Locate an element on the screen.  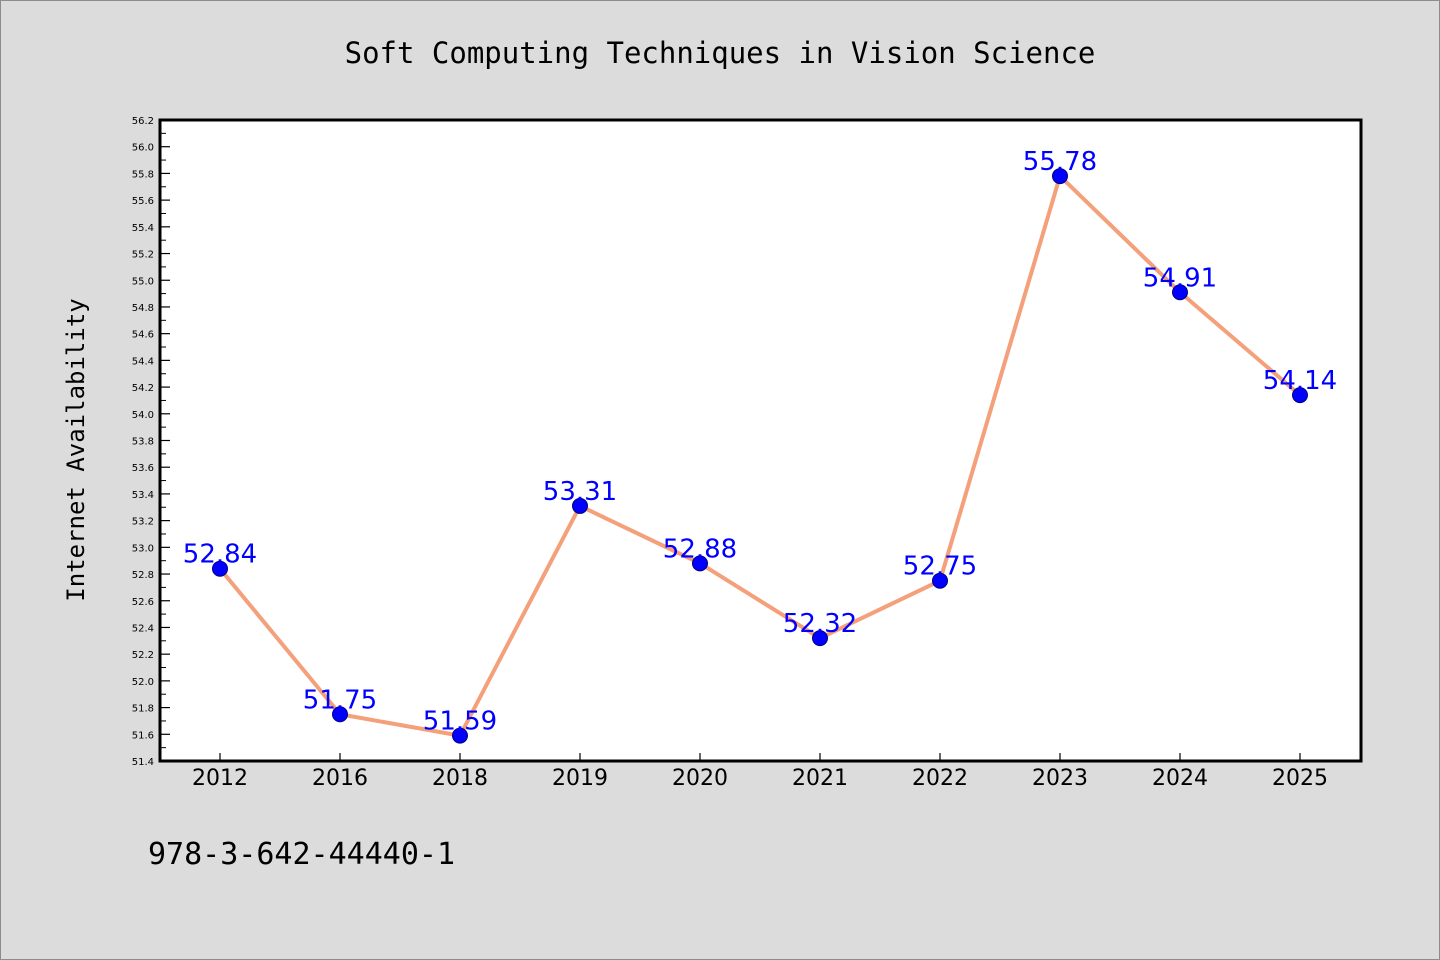
x-tick-label: 2024 is located at coordinates (1180, 778).